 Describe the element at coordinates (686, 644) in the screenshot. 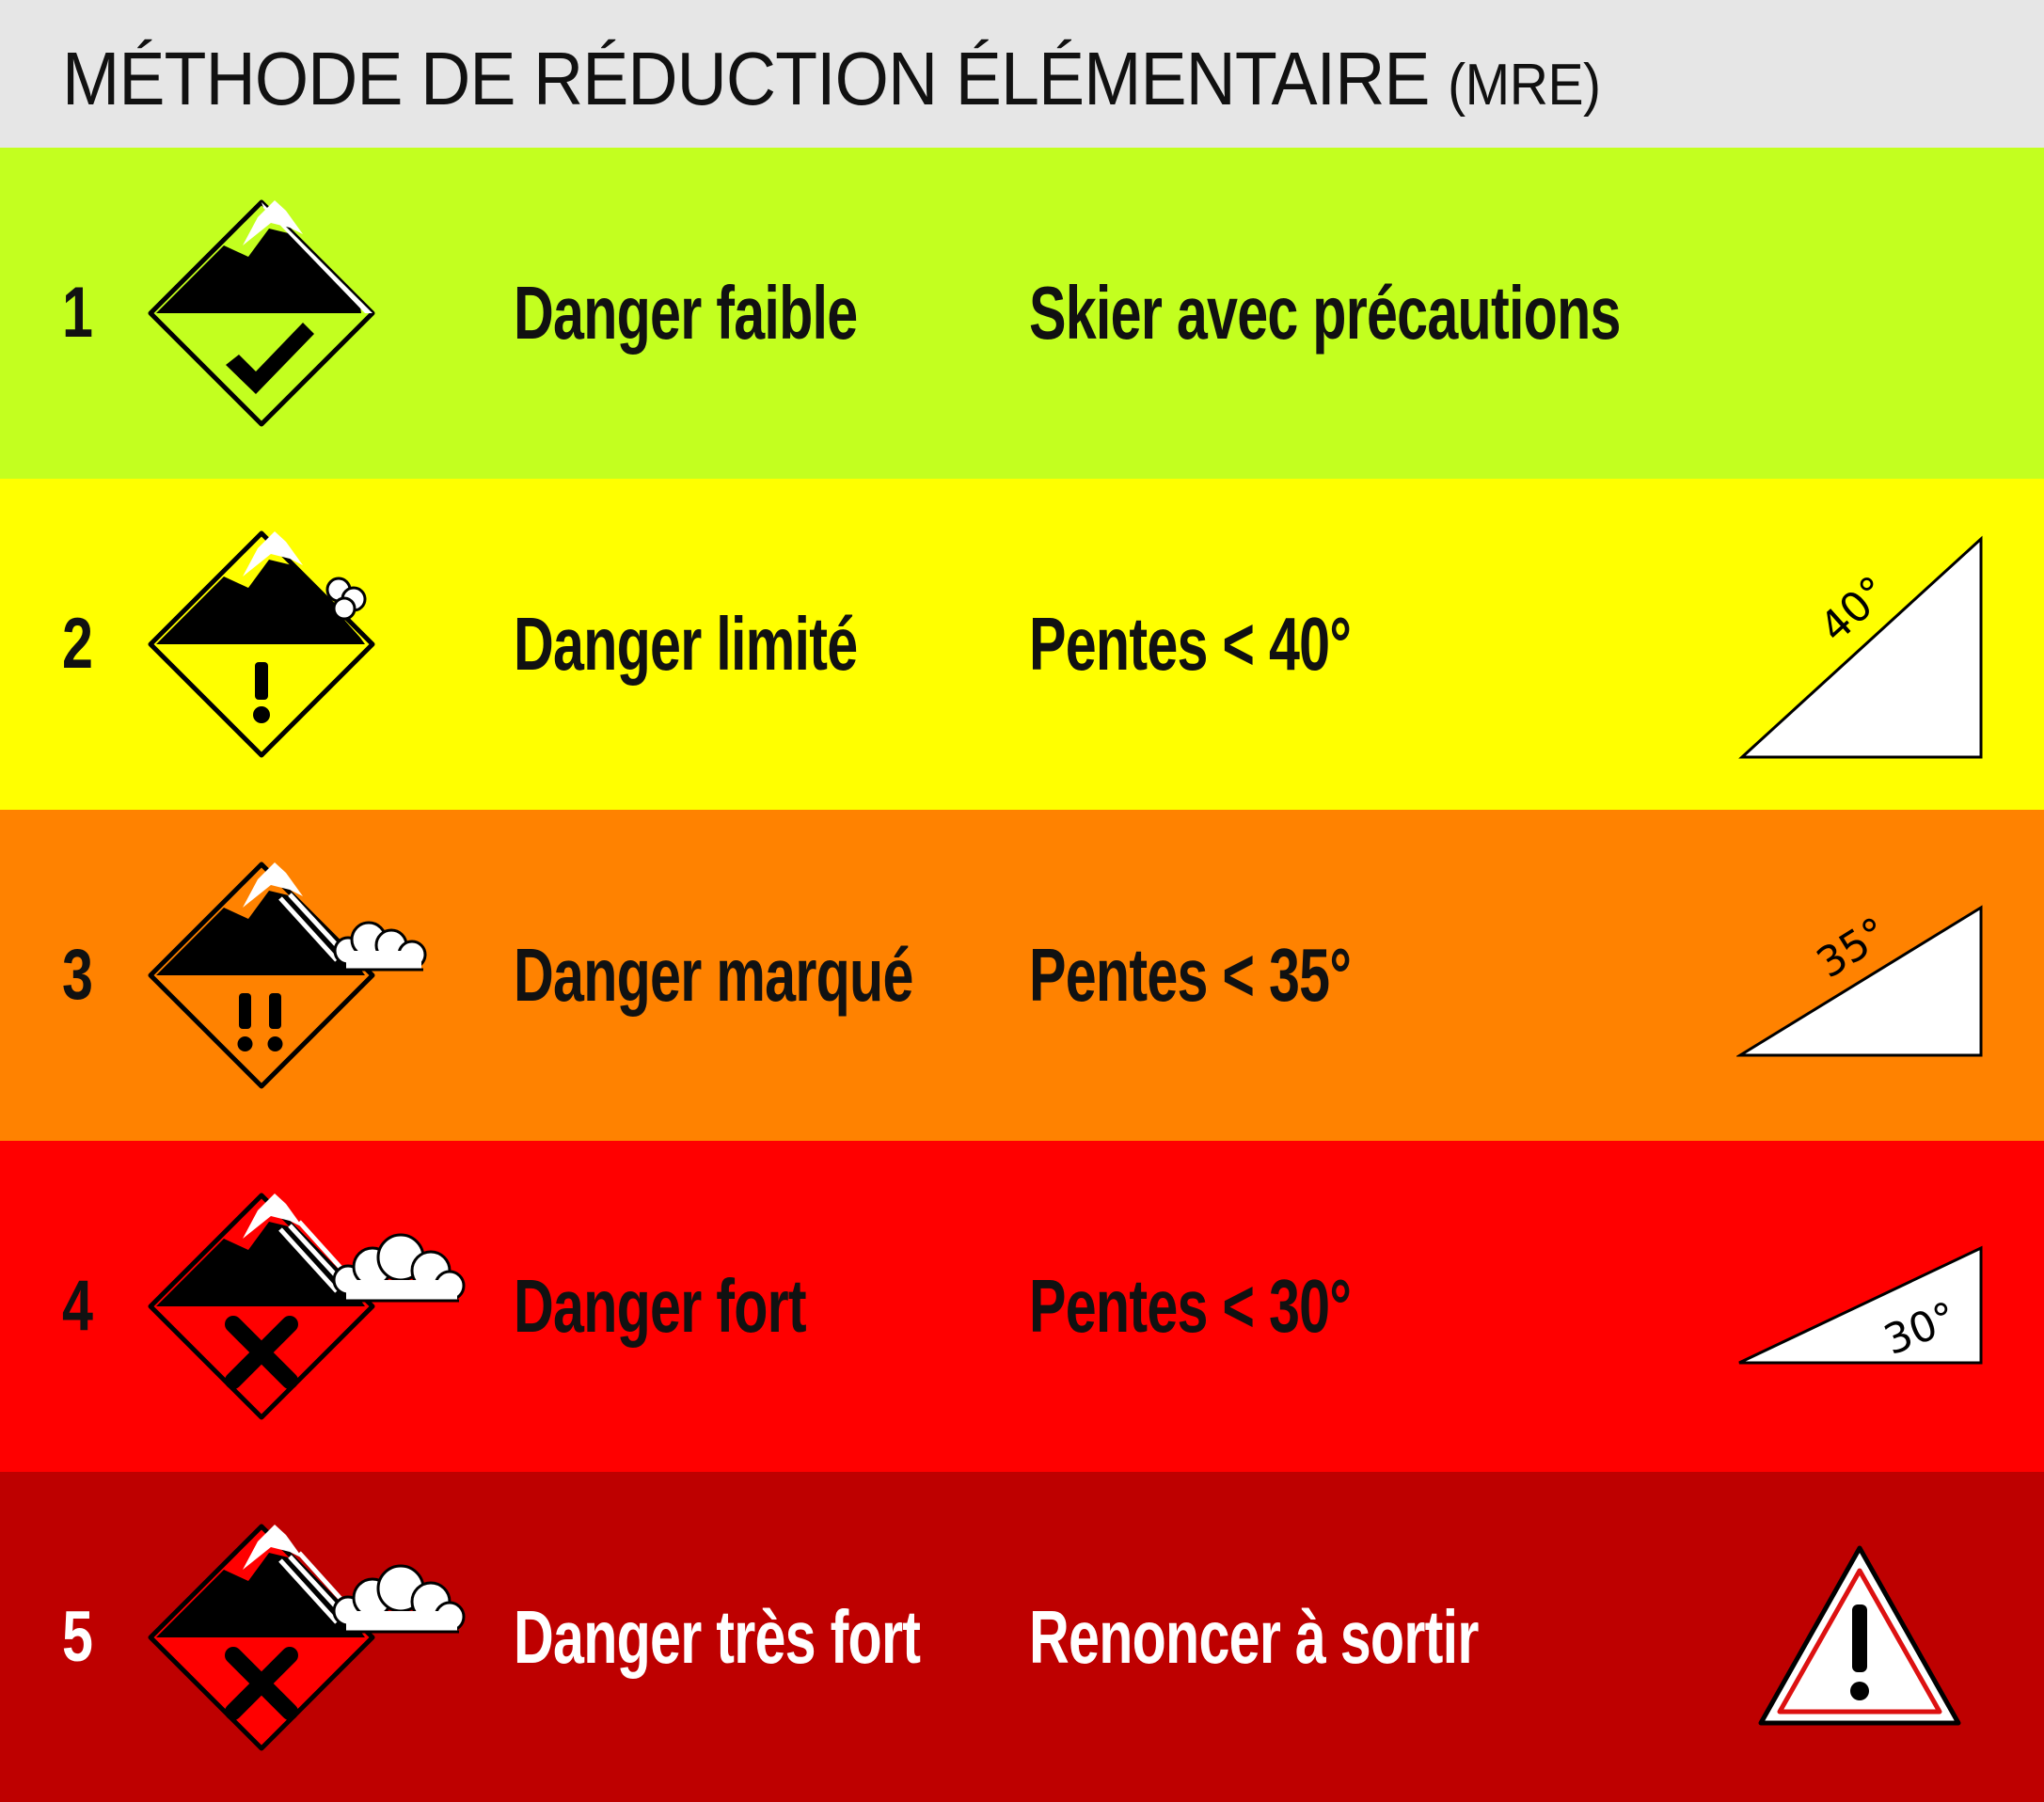

I see `danger-label: Danger limité` at that location.